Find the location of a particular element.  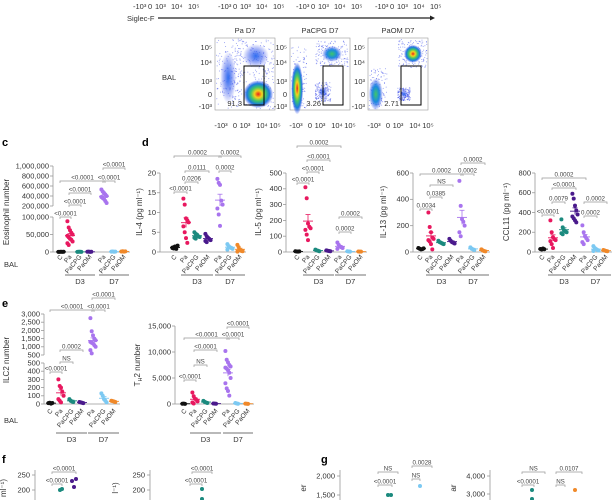

flow-x-tick: 0 is located at coordinates (388, 125).